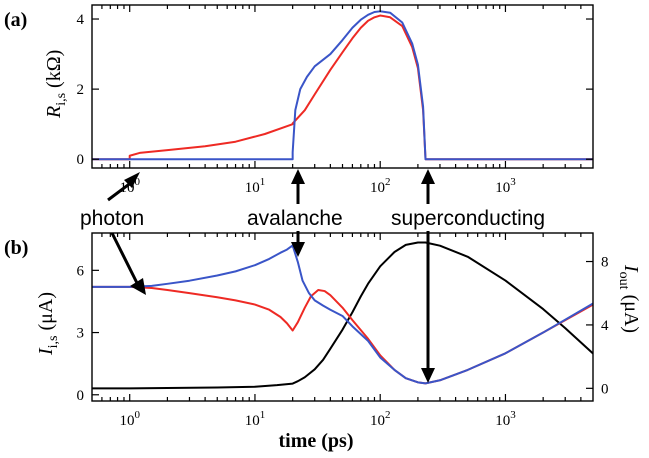 The image size is (649, 458). What do you see at coordinates (255, 419) in the screenshot?
I see `panel-b-xtick-label-1: 10¹` at bounding box center [255, 419].